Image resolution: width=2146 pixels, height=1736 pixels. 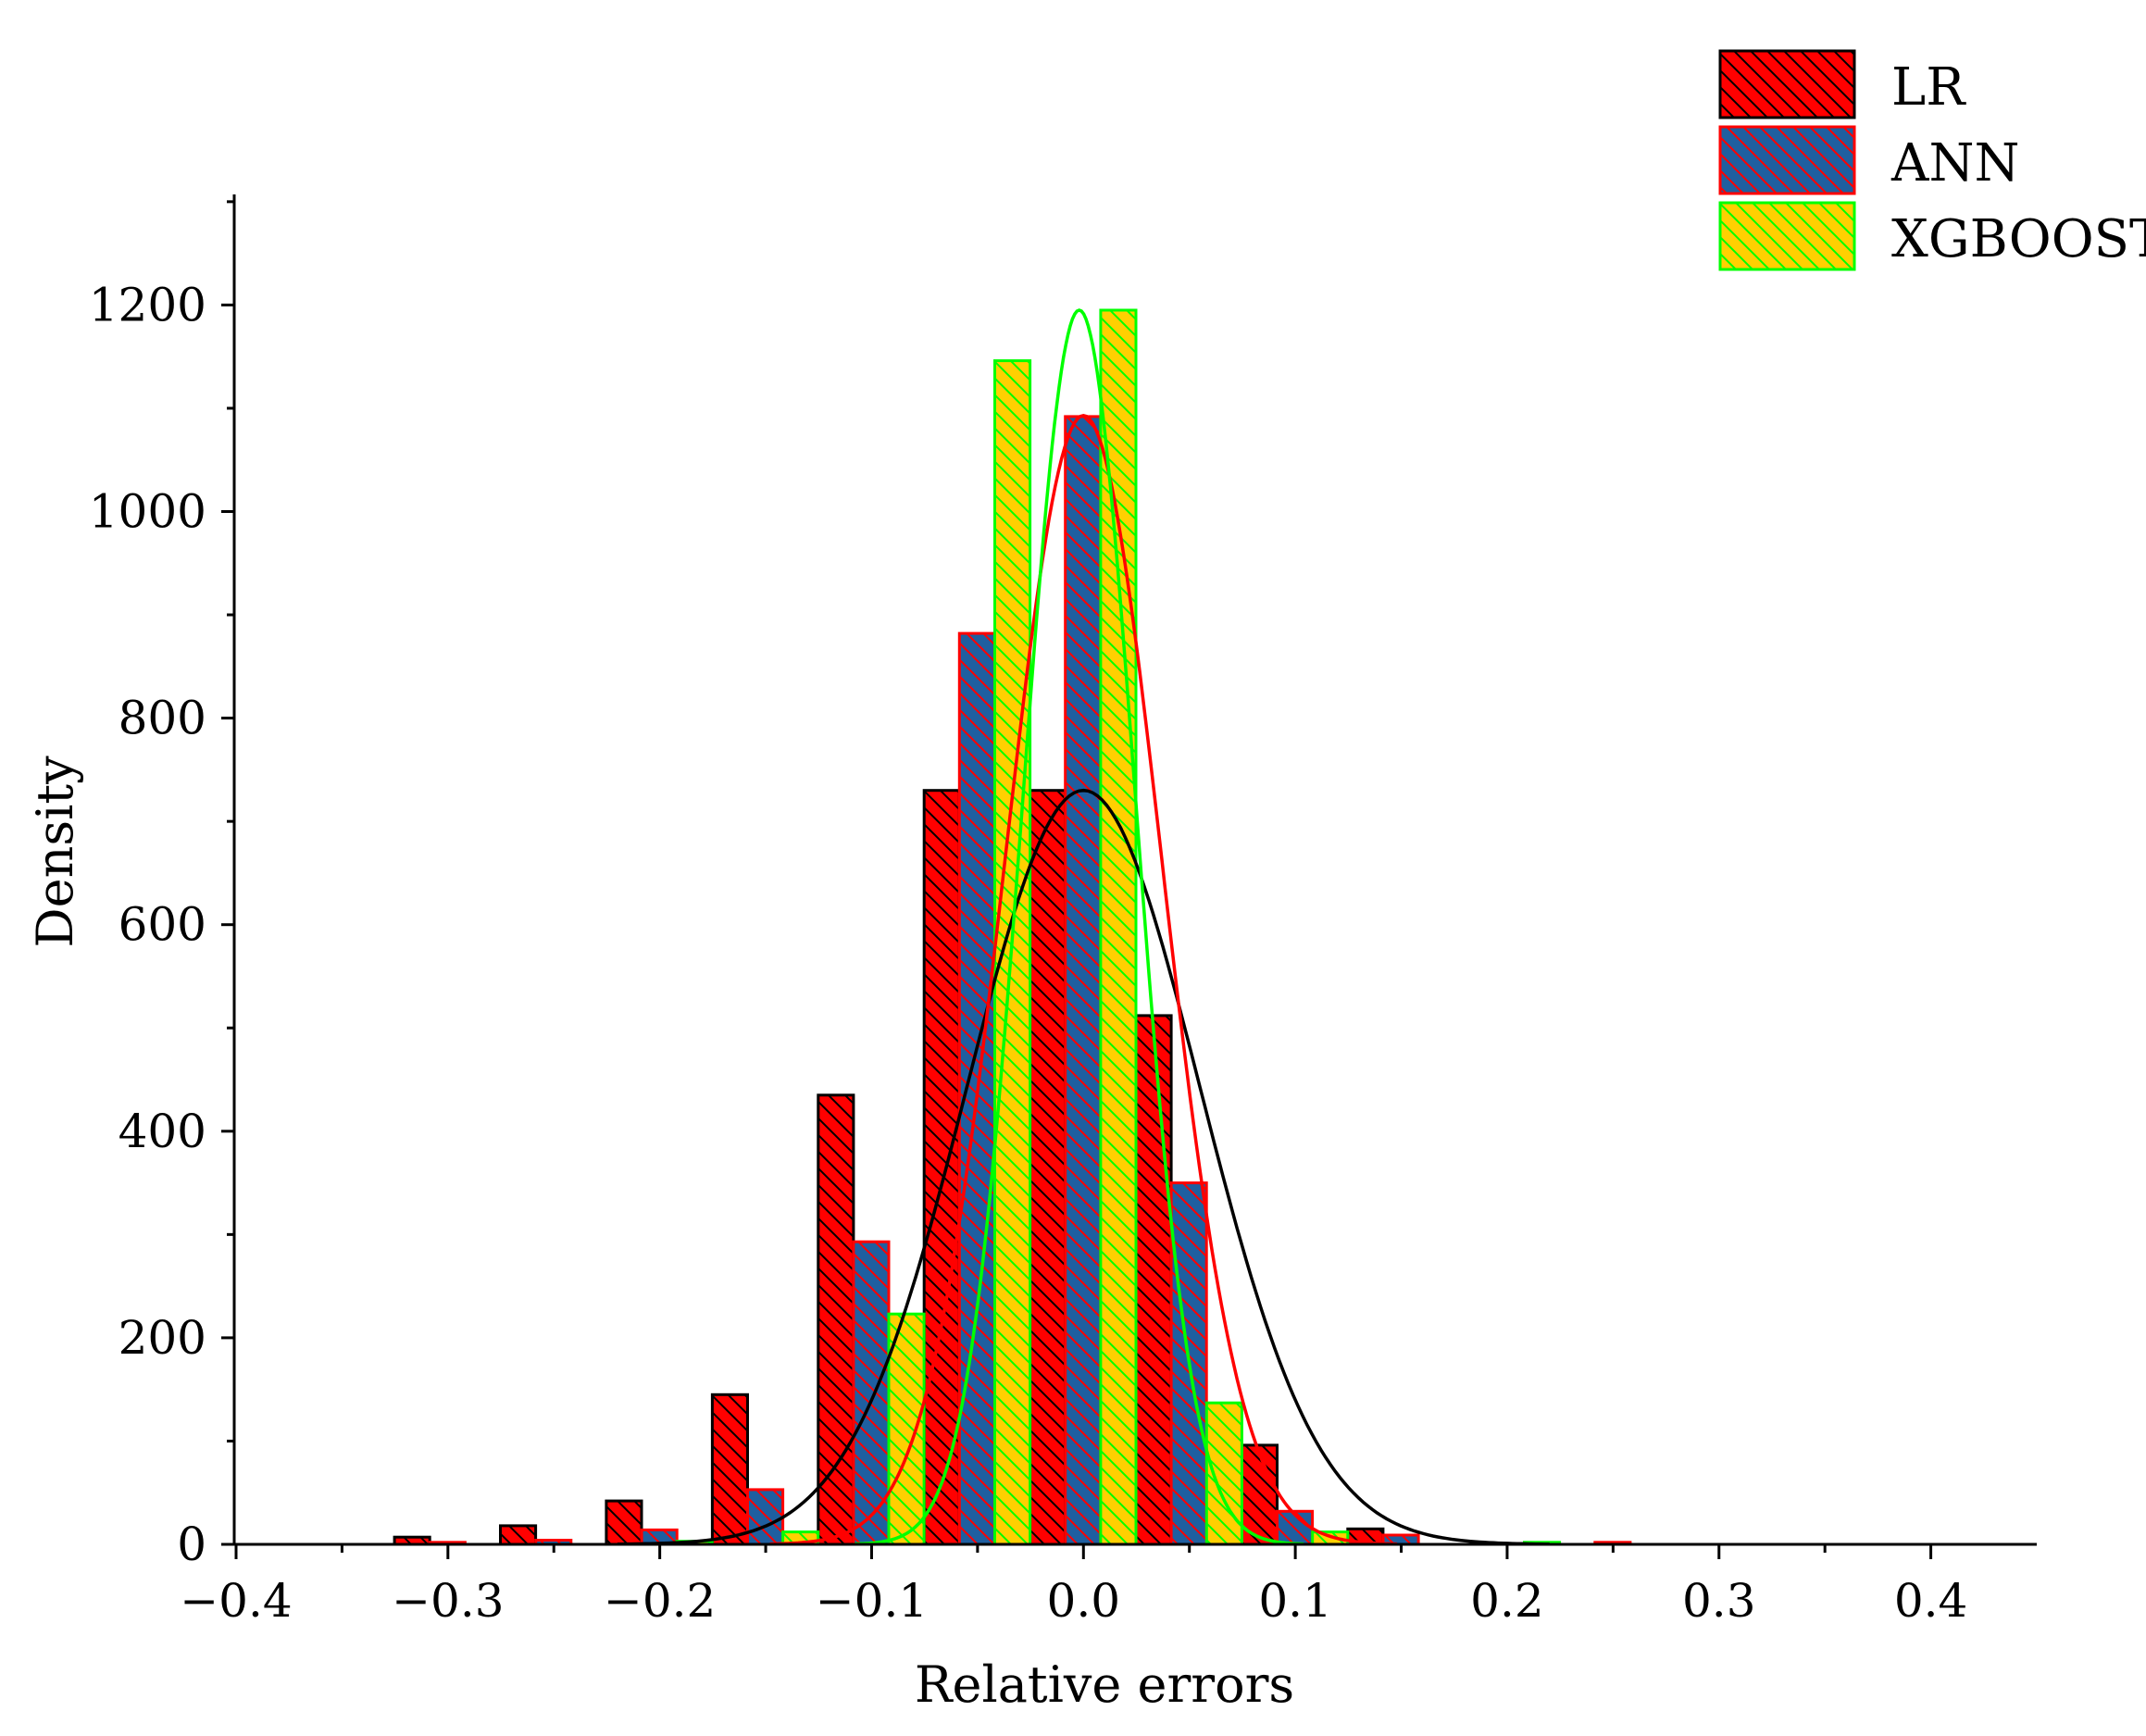 I want to click on bar-ann--0.15, so click(x=765, y=1517).